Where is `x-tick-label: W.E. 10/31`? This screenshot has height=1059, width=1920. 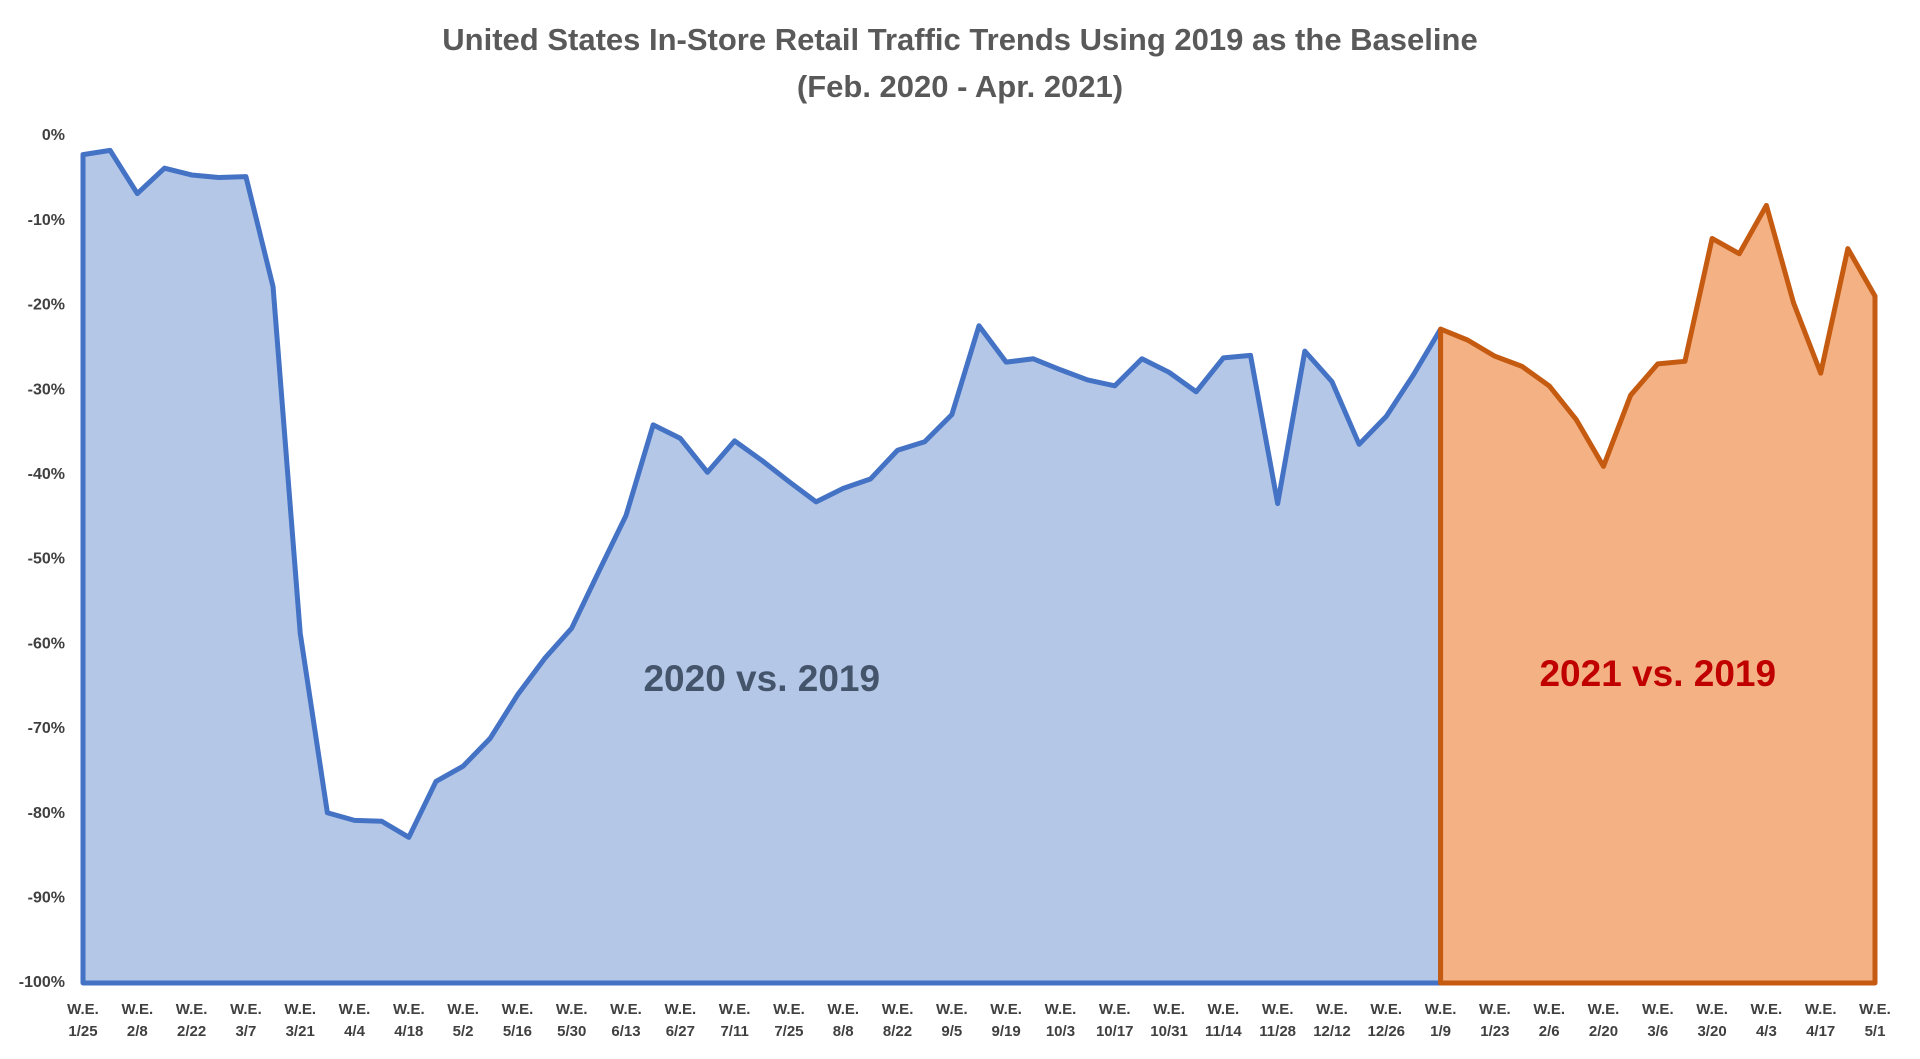 x-tick-label: W.E. 10/31 is located at coordinates (1169, 1020).